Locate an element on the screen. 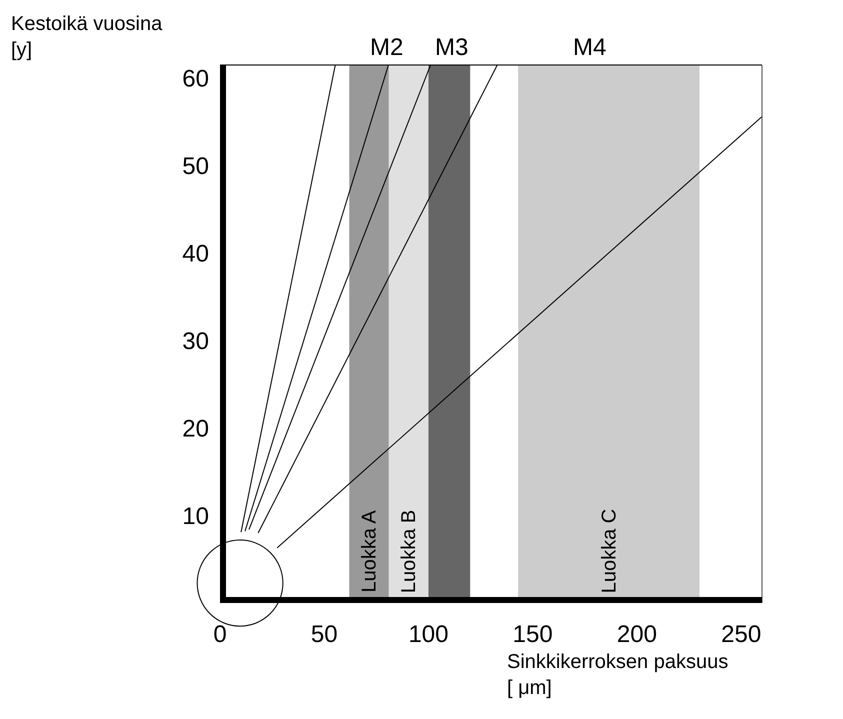 The width and height of the screenshot is (843, 719). band-label: Luokka A is located at coordinates (369, 551).